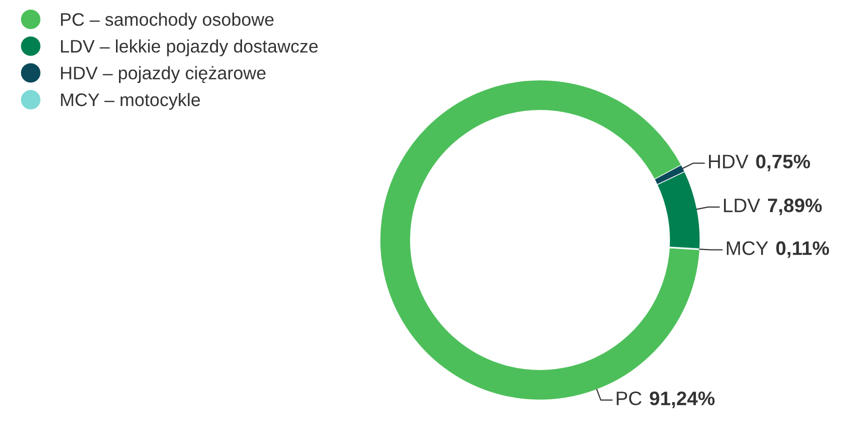 The height and width of the screenshot is (423, 856). I want to click on legend-label: PC – samochody osobowe, so click(167, 21).